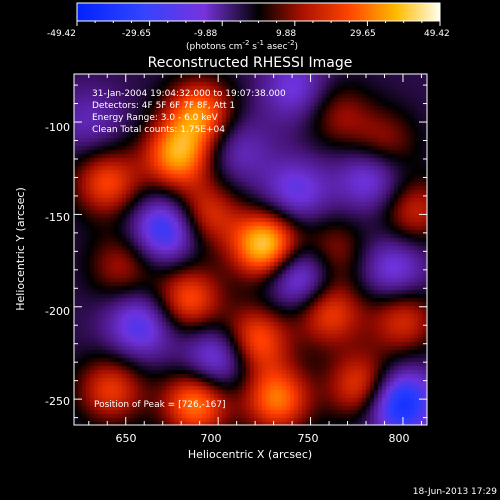 Image resolution: width=500 pixels, height=500 pixels. What do you see at coordinates (158, 130) in the screenshot?
I see `annotation-counts: Clean Total counts: 1.75E+04` at bounding box center [158, 130].